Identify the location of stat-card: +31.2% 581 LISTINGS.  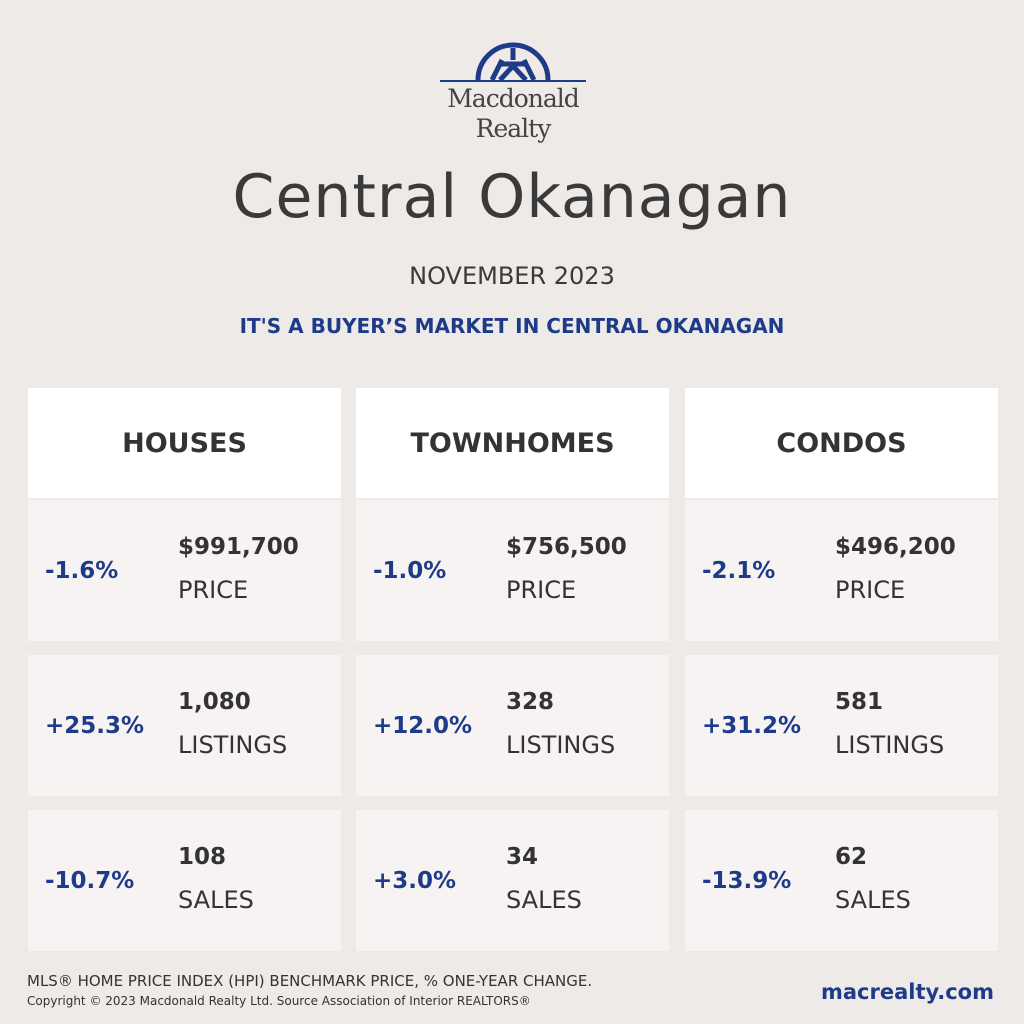
(841, 725).